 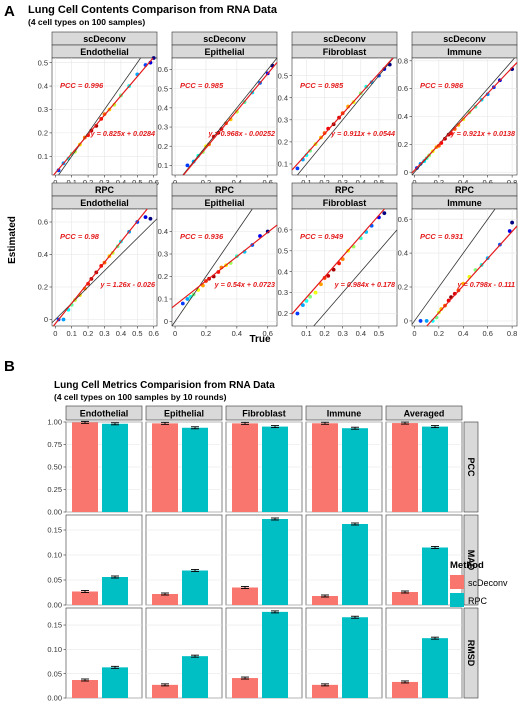 I want to click on facet-strip-celltype-label: Epithelial, so click(x=224, y=203).